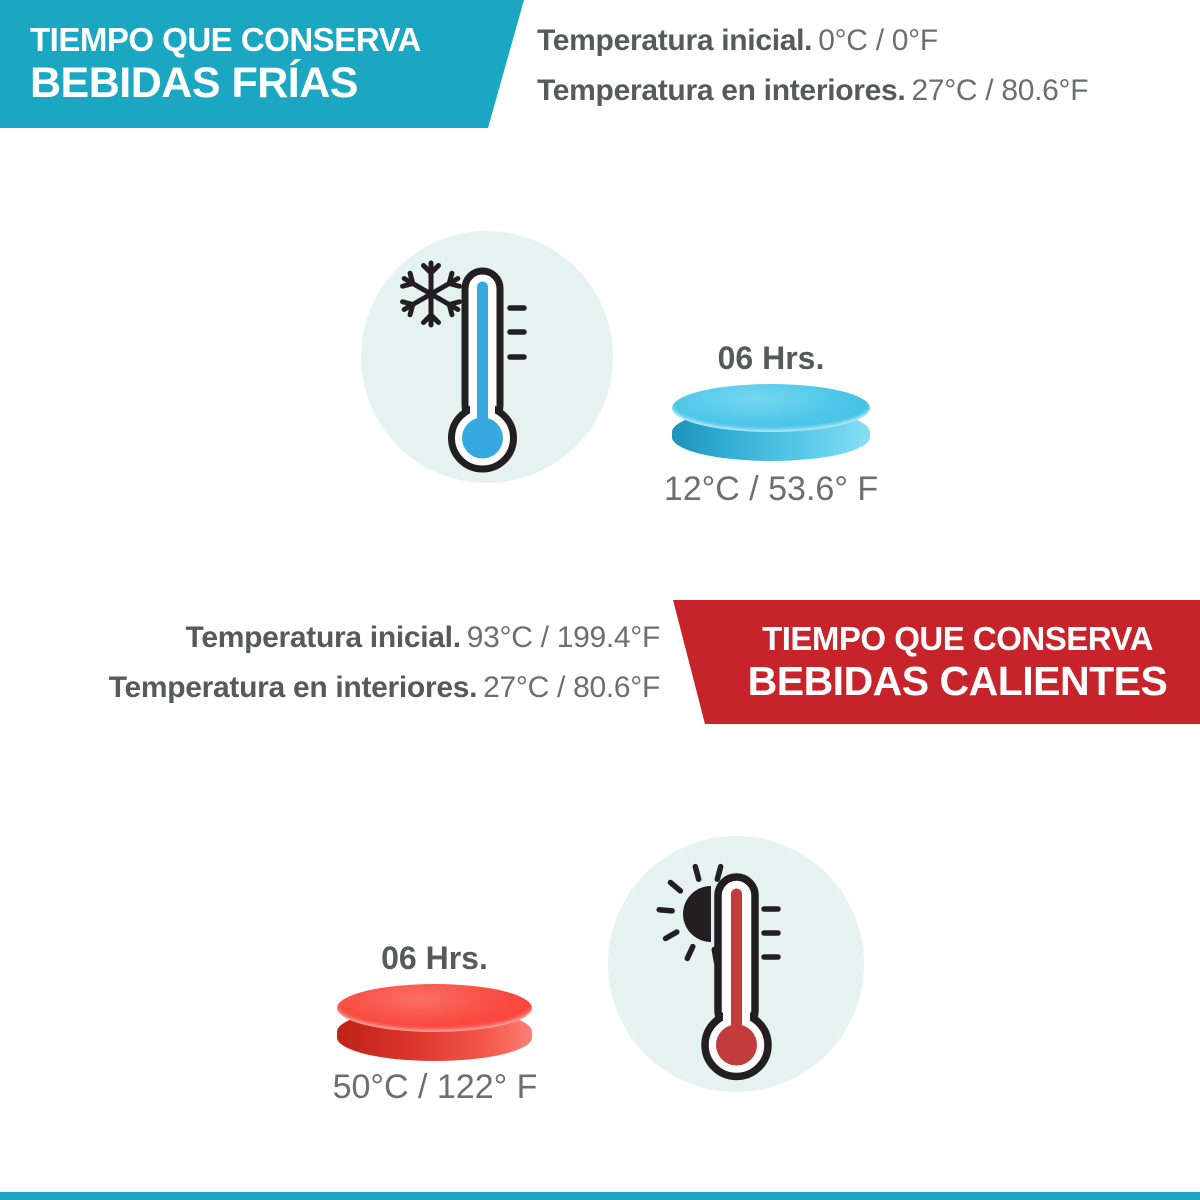  Describe the element at coordinates (600, 1196) in the screenshot. I see `bottom-accent-bar` at that location.